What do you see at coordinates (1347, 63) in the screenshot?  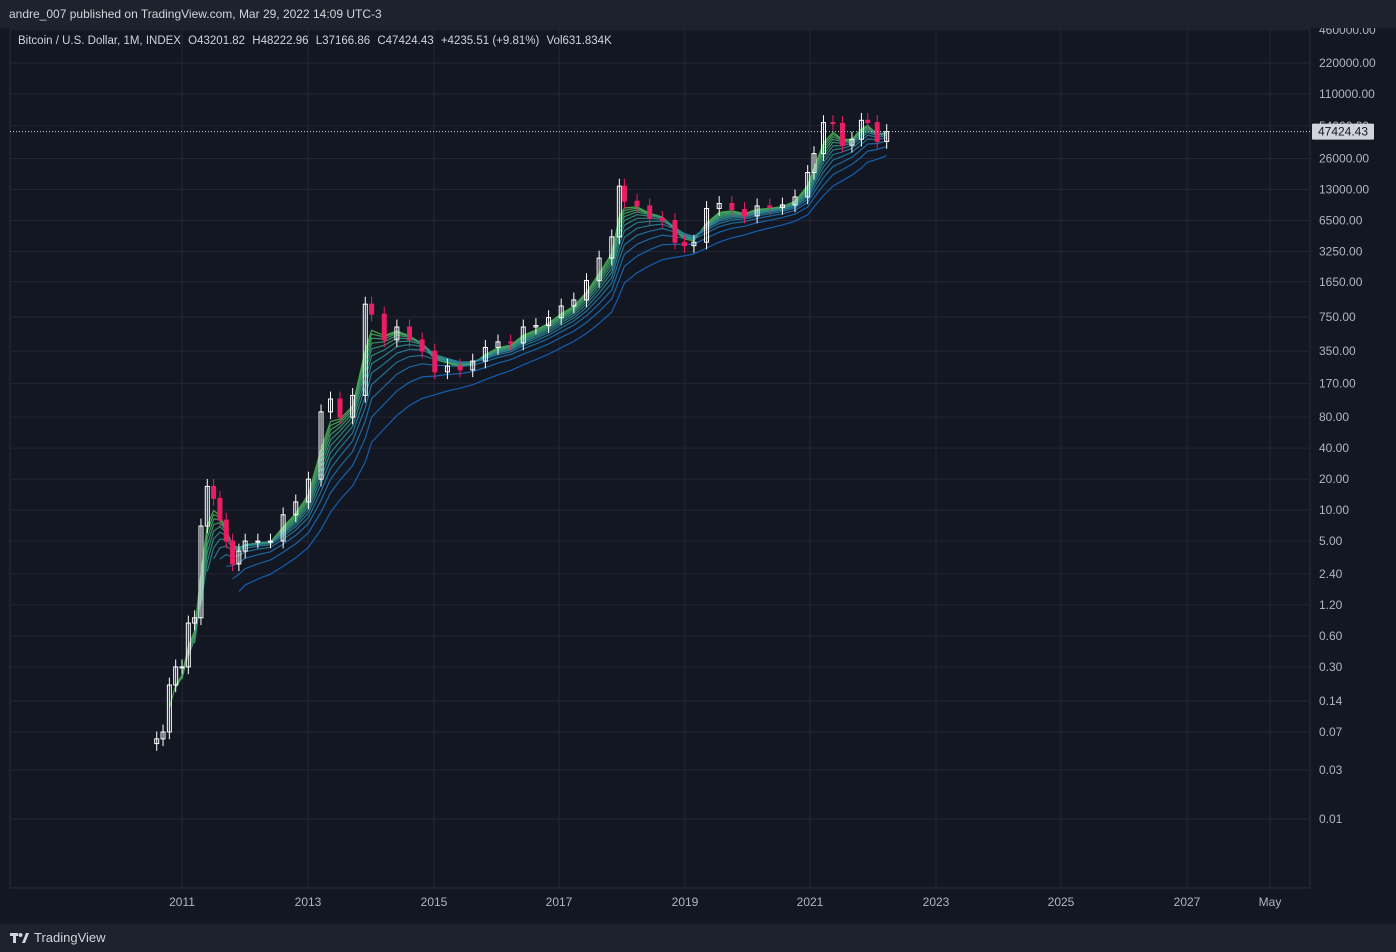 I see `y-tick-label: 220000.00` at bounding box center [1347, 63].